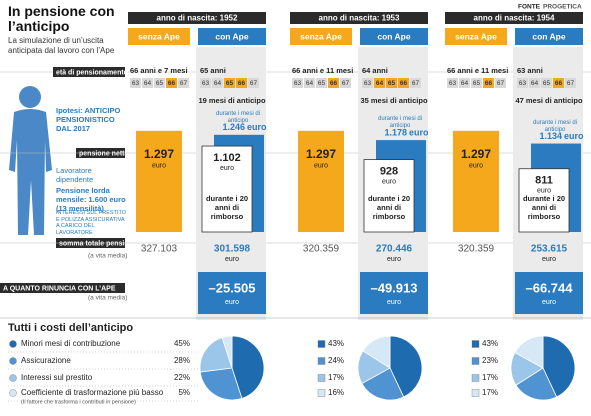 Image resolution: width=591 pixels, height=416 pixels. What do you see at coordinates (159, 70) in the screenshot?
I see `age: 66 anni e 7 mesi` at bounding box center [159, 70].